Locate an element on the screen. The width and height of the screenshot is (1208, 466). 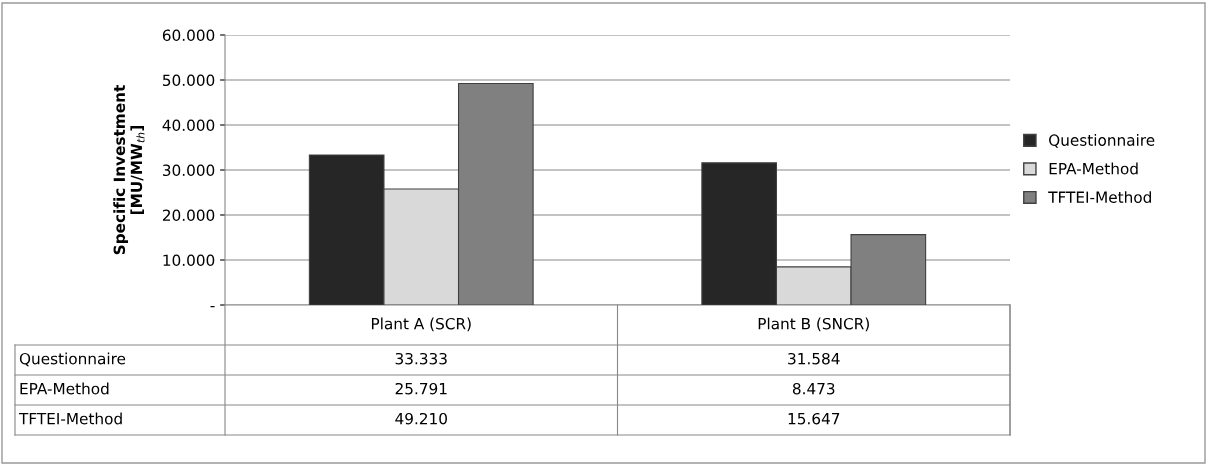
y-axis-title: Specific Investment [MU/MW$_{th}$] is located at coordinates (129, 170).